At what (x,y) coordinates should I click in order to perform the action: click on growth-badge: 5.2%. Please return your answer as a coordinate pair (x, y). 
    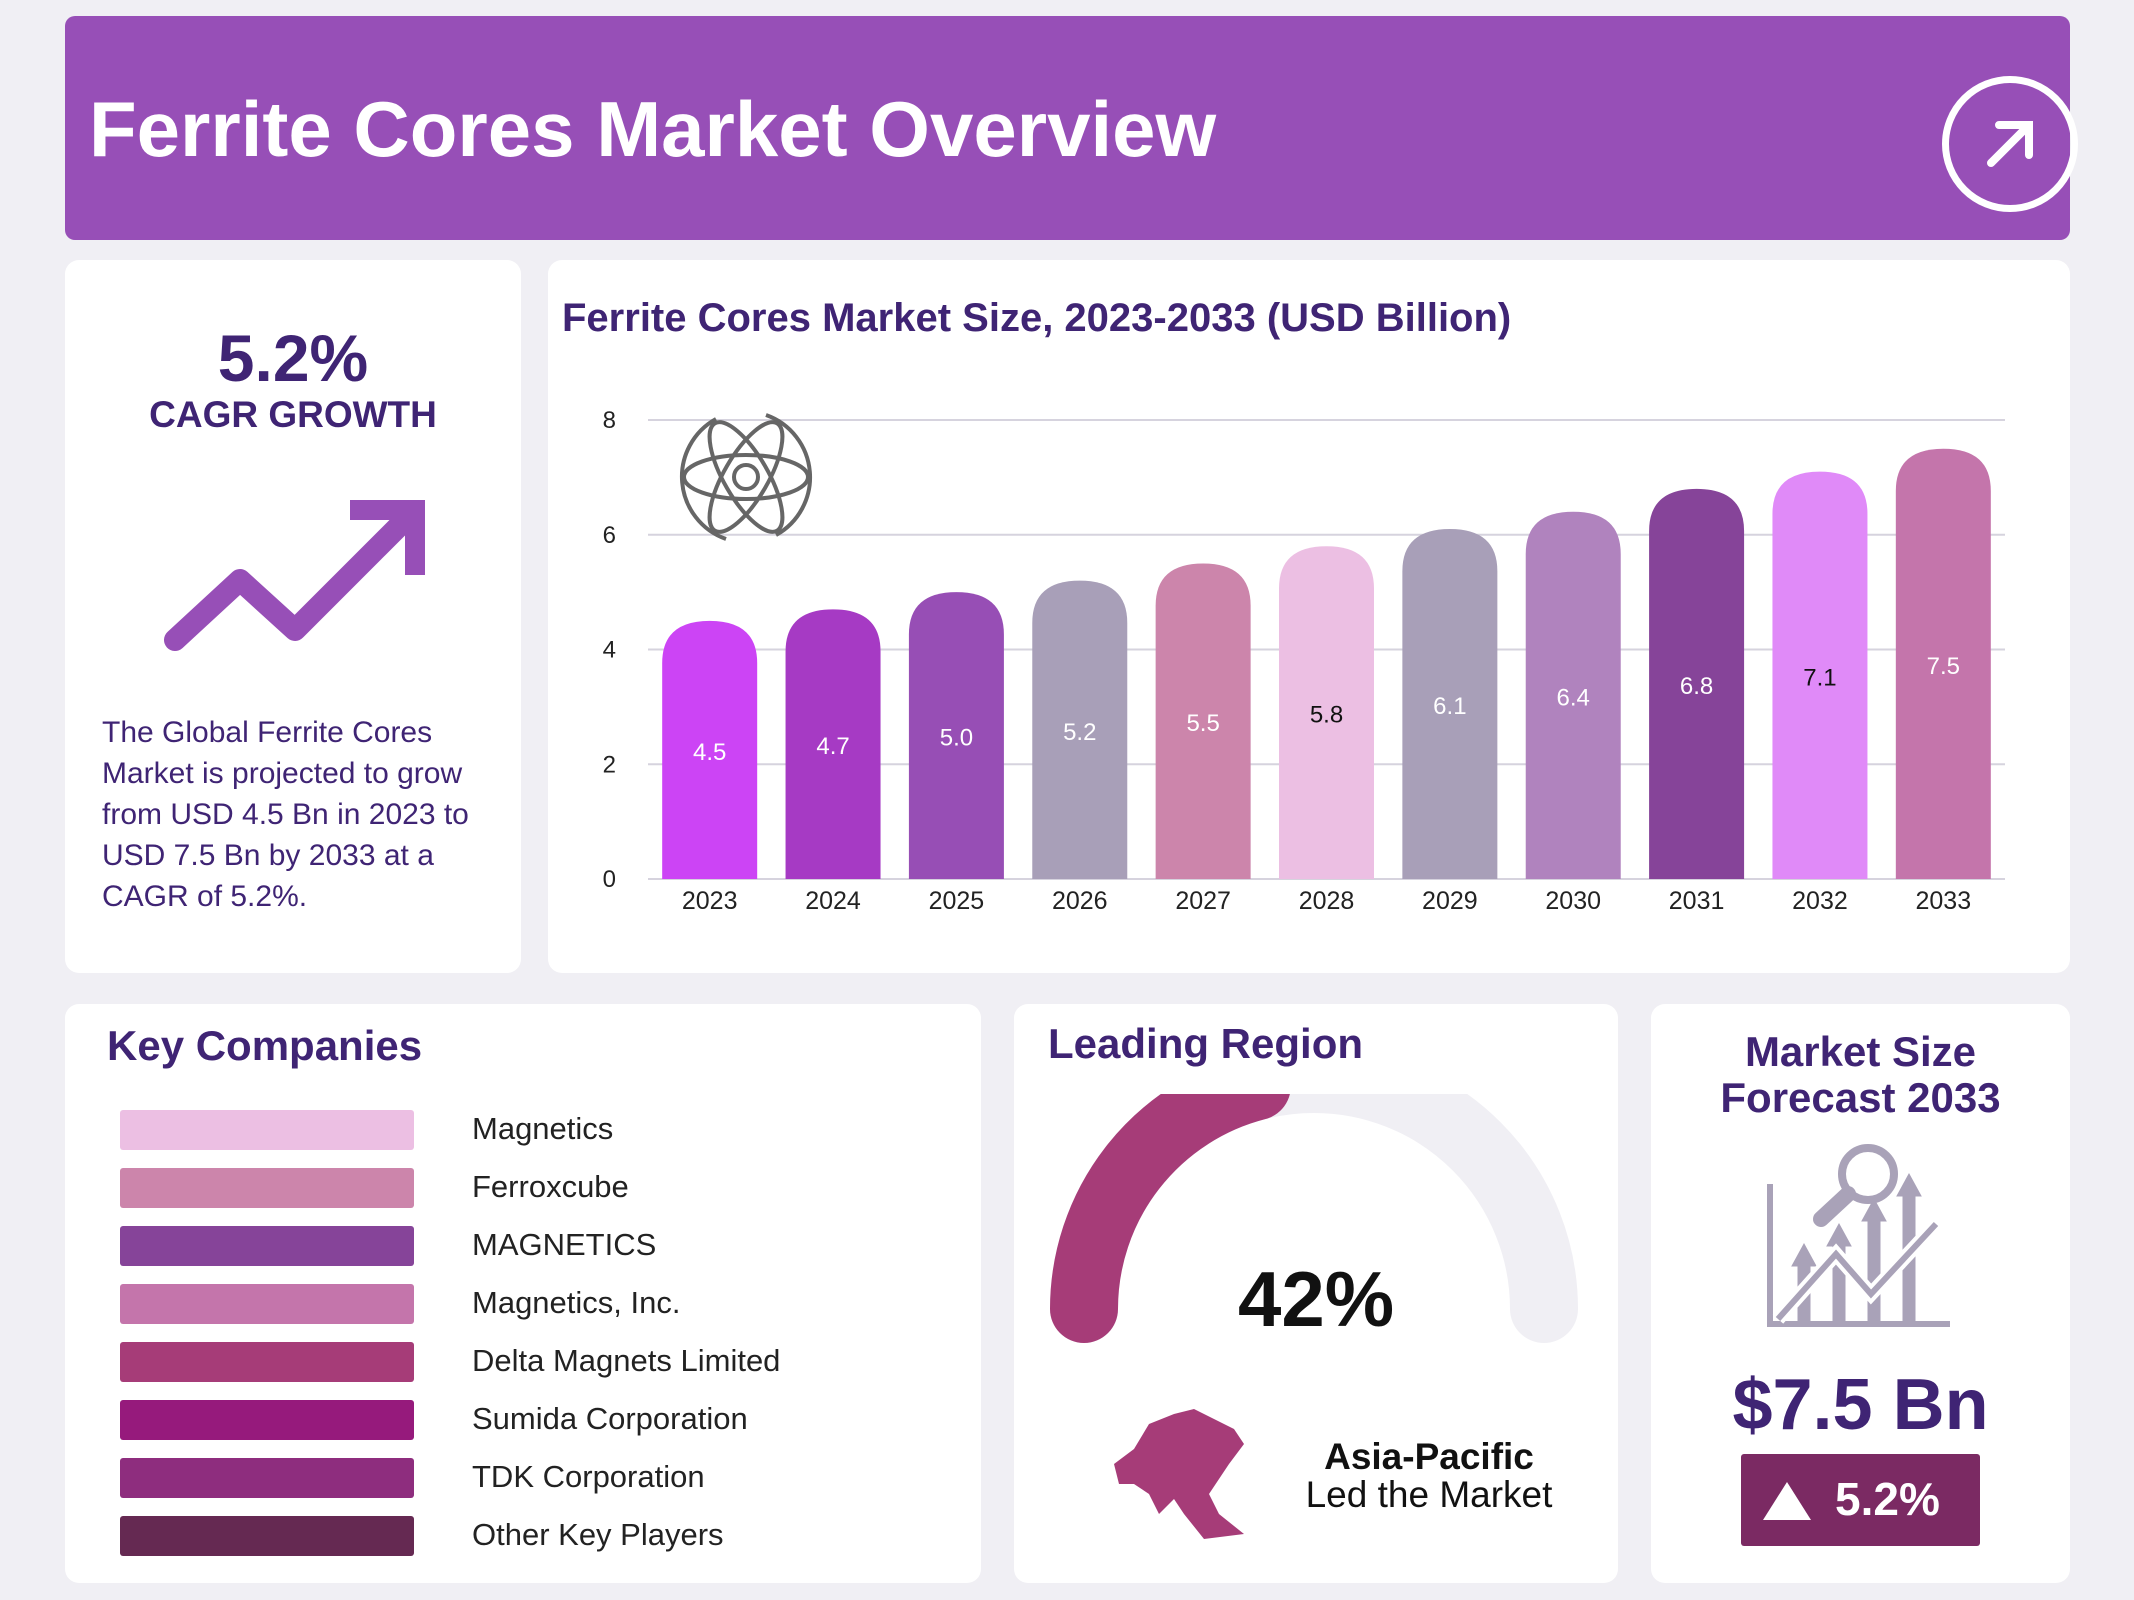
    Looking at the image, I should click on (1860, 1500).